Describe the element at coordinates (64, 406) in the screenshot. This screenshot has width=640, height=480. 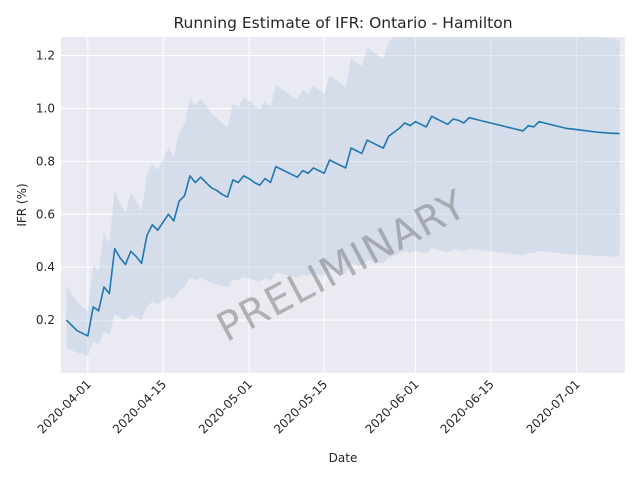
I see `x-tick-label: 2020-04-01` at that location.